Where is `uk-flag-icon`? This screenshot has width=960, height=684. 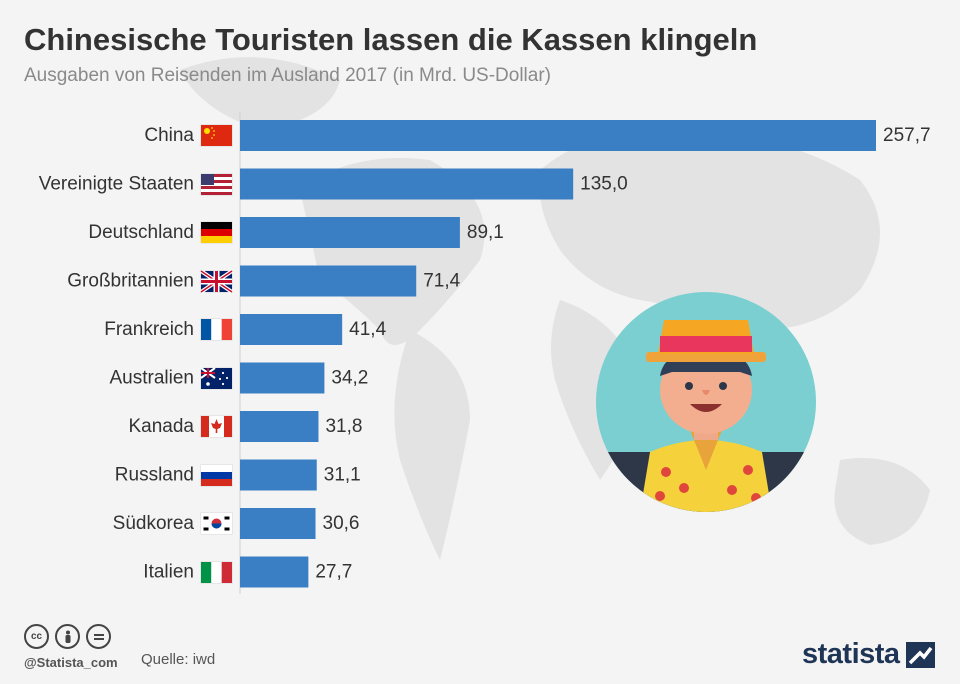 uk-flag-icon is located at coordinates (216, 281).